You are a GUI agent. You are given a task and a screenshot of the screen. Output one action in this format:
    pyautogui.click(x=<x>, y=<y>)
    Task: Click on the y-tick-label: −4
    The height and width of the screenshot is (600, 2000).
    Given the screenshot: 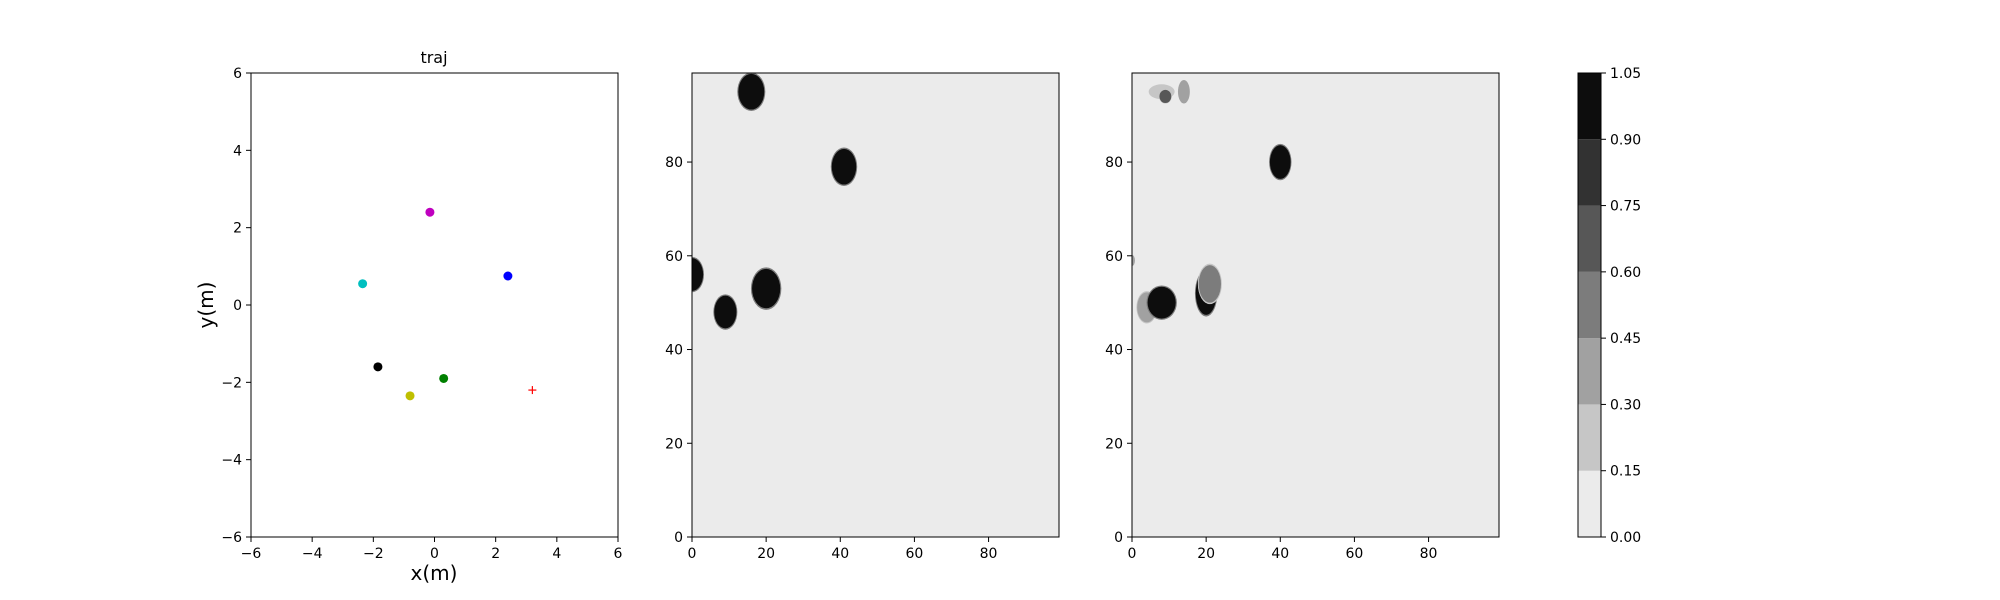 What is the action you would take?
    pyautogui.click(x=231, y=461)
    